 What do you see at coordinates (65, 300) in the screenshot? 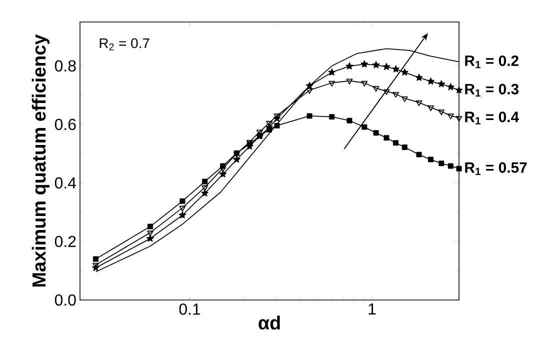
I see `y-tick-label: 0.0` at bounding box center [65, 300].